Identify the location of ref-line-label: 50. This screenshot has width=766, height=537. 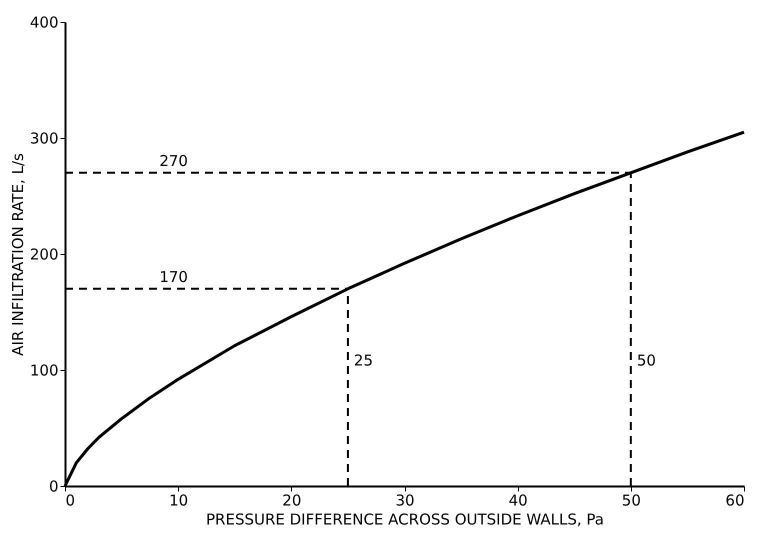
(646, 361).